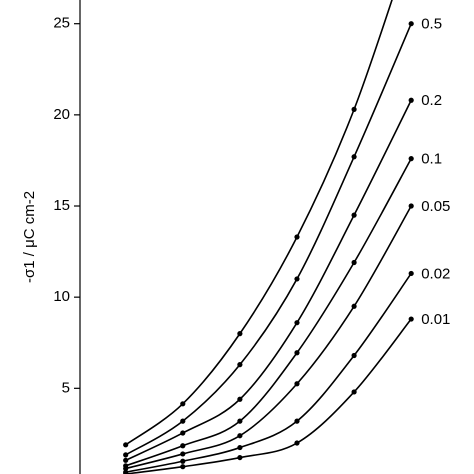  Describe the element at coordinates (61, 205) in the screenshot. I see `y-tick-label: 15` at that location.